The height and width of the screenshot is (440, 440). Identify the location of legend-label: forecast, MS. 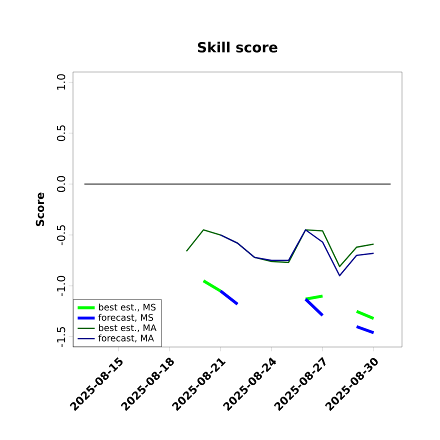
(126, 318).